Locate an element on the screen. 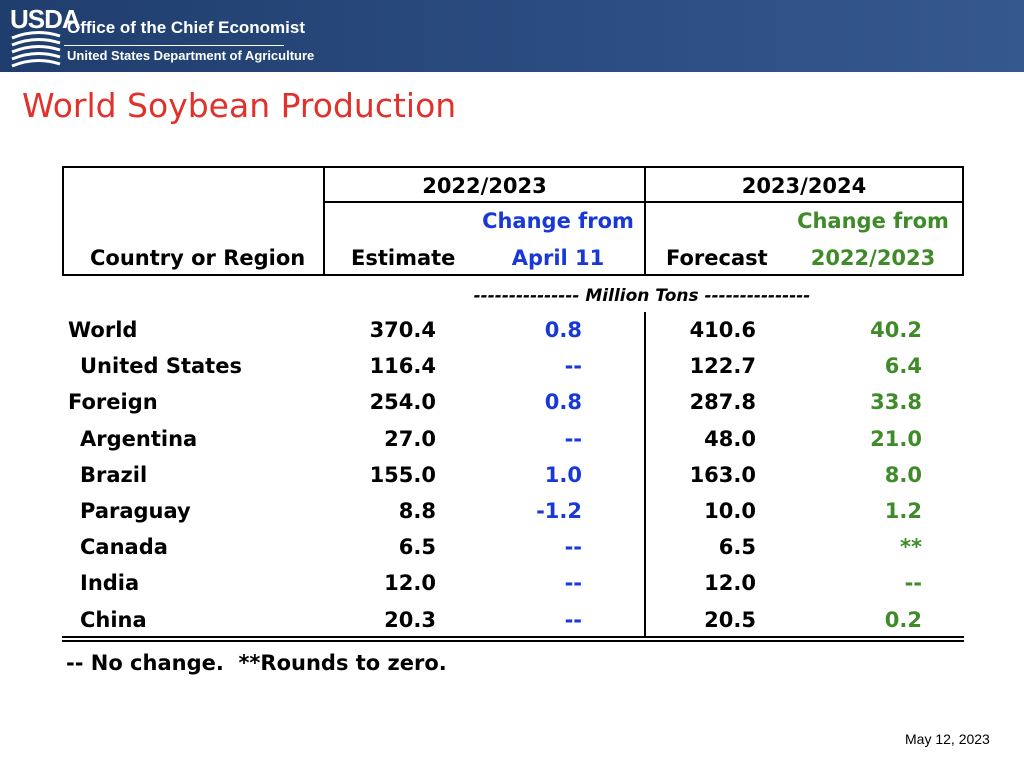 The width and height of the screenshot is (1024, 768). estimate-value: 370.4 is located at coordinates (402, 330).